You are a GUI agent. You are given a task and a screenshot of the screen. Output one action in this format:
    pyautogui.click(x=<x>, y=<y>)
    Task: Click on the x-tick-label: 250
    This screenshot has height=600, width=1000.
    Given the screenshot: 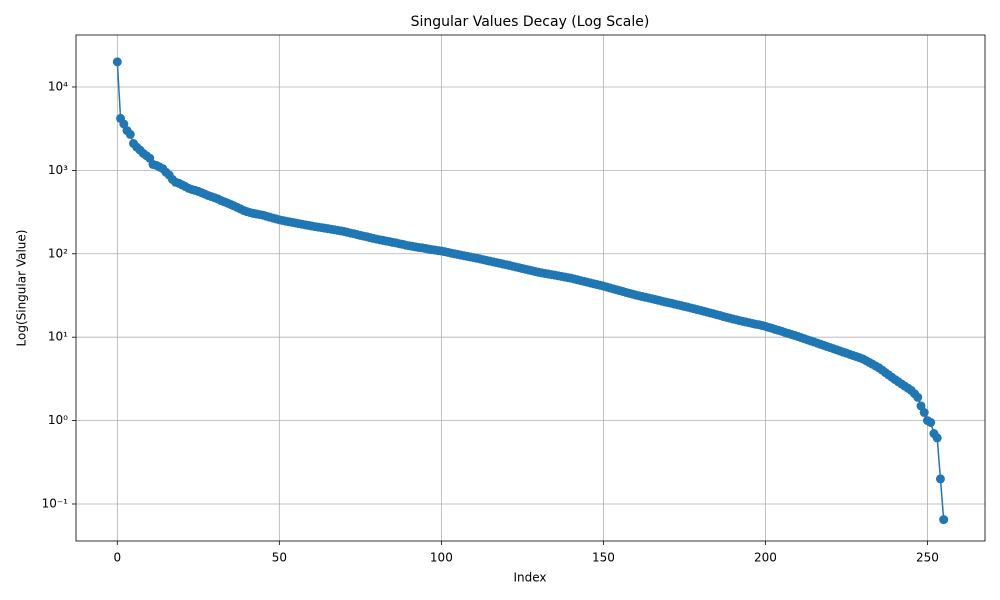 What is the action you would take?
    pyautogui.click(x=927, y=558)
    